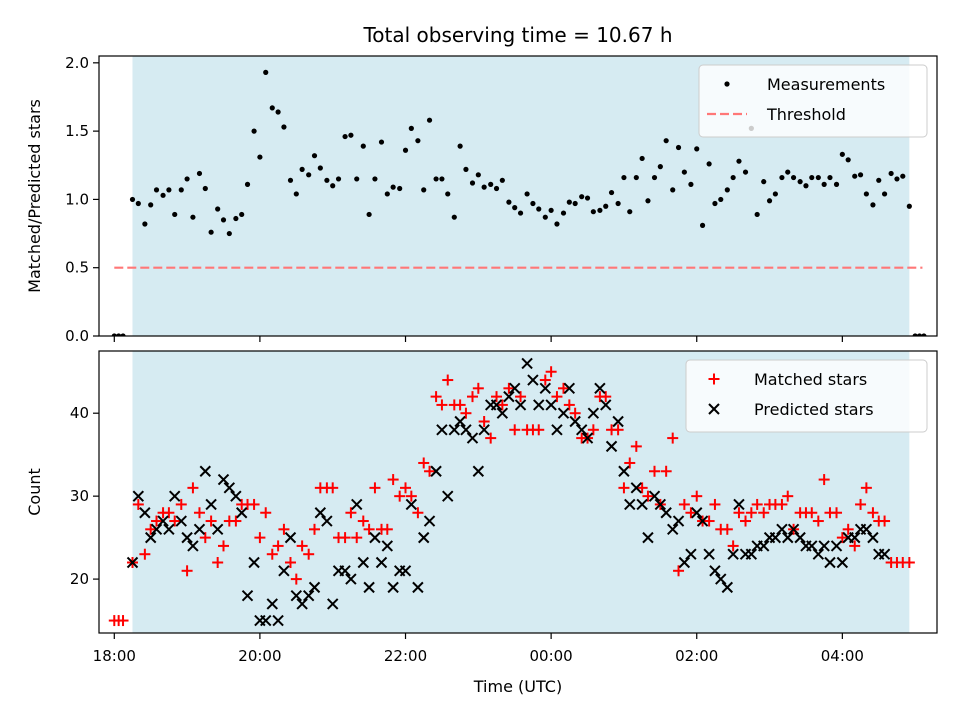 Image resolution: width=960 pixels, height=720 pixels. I want to click on x-tick-label: 20:00, so click(259, 656).